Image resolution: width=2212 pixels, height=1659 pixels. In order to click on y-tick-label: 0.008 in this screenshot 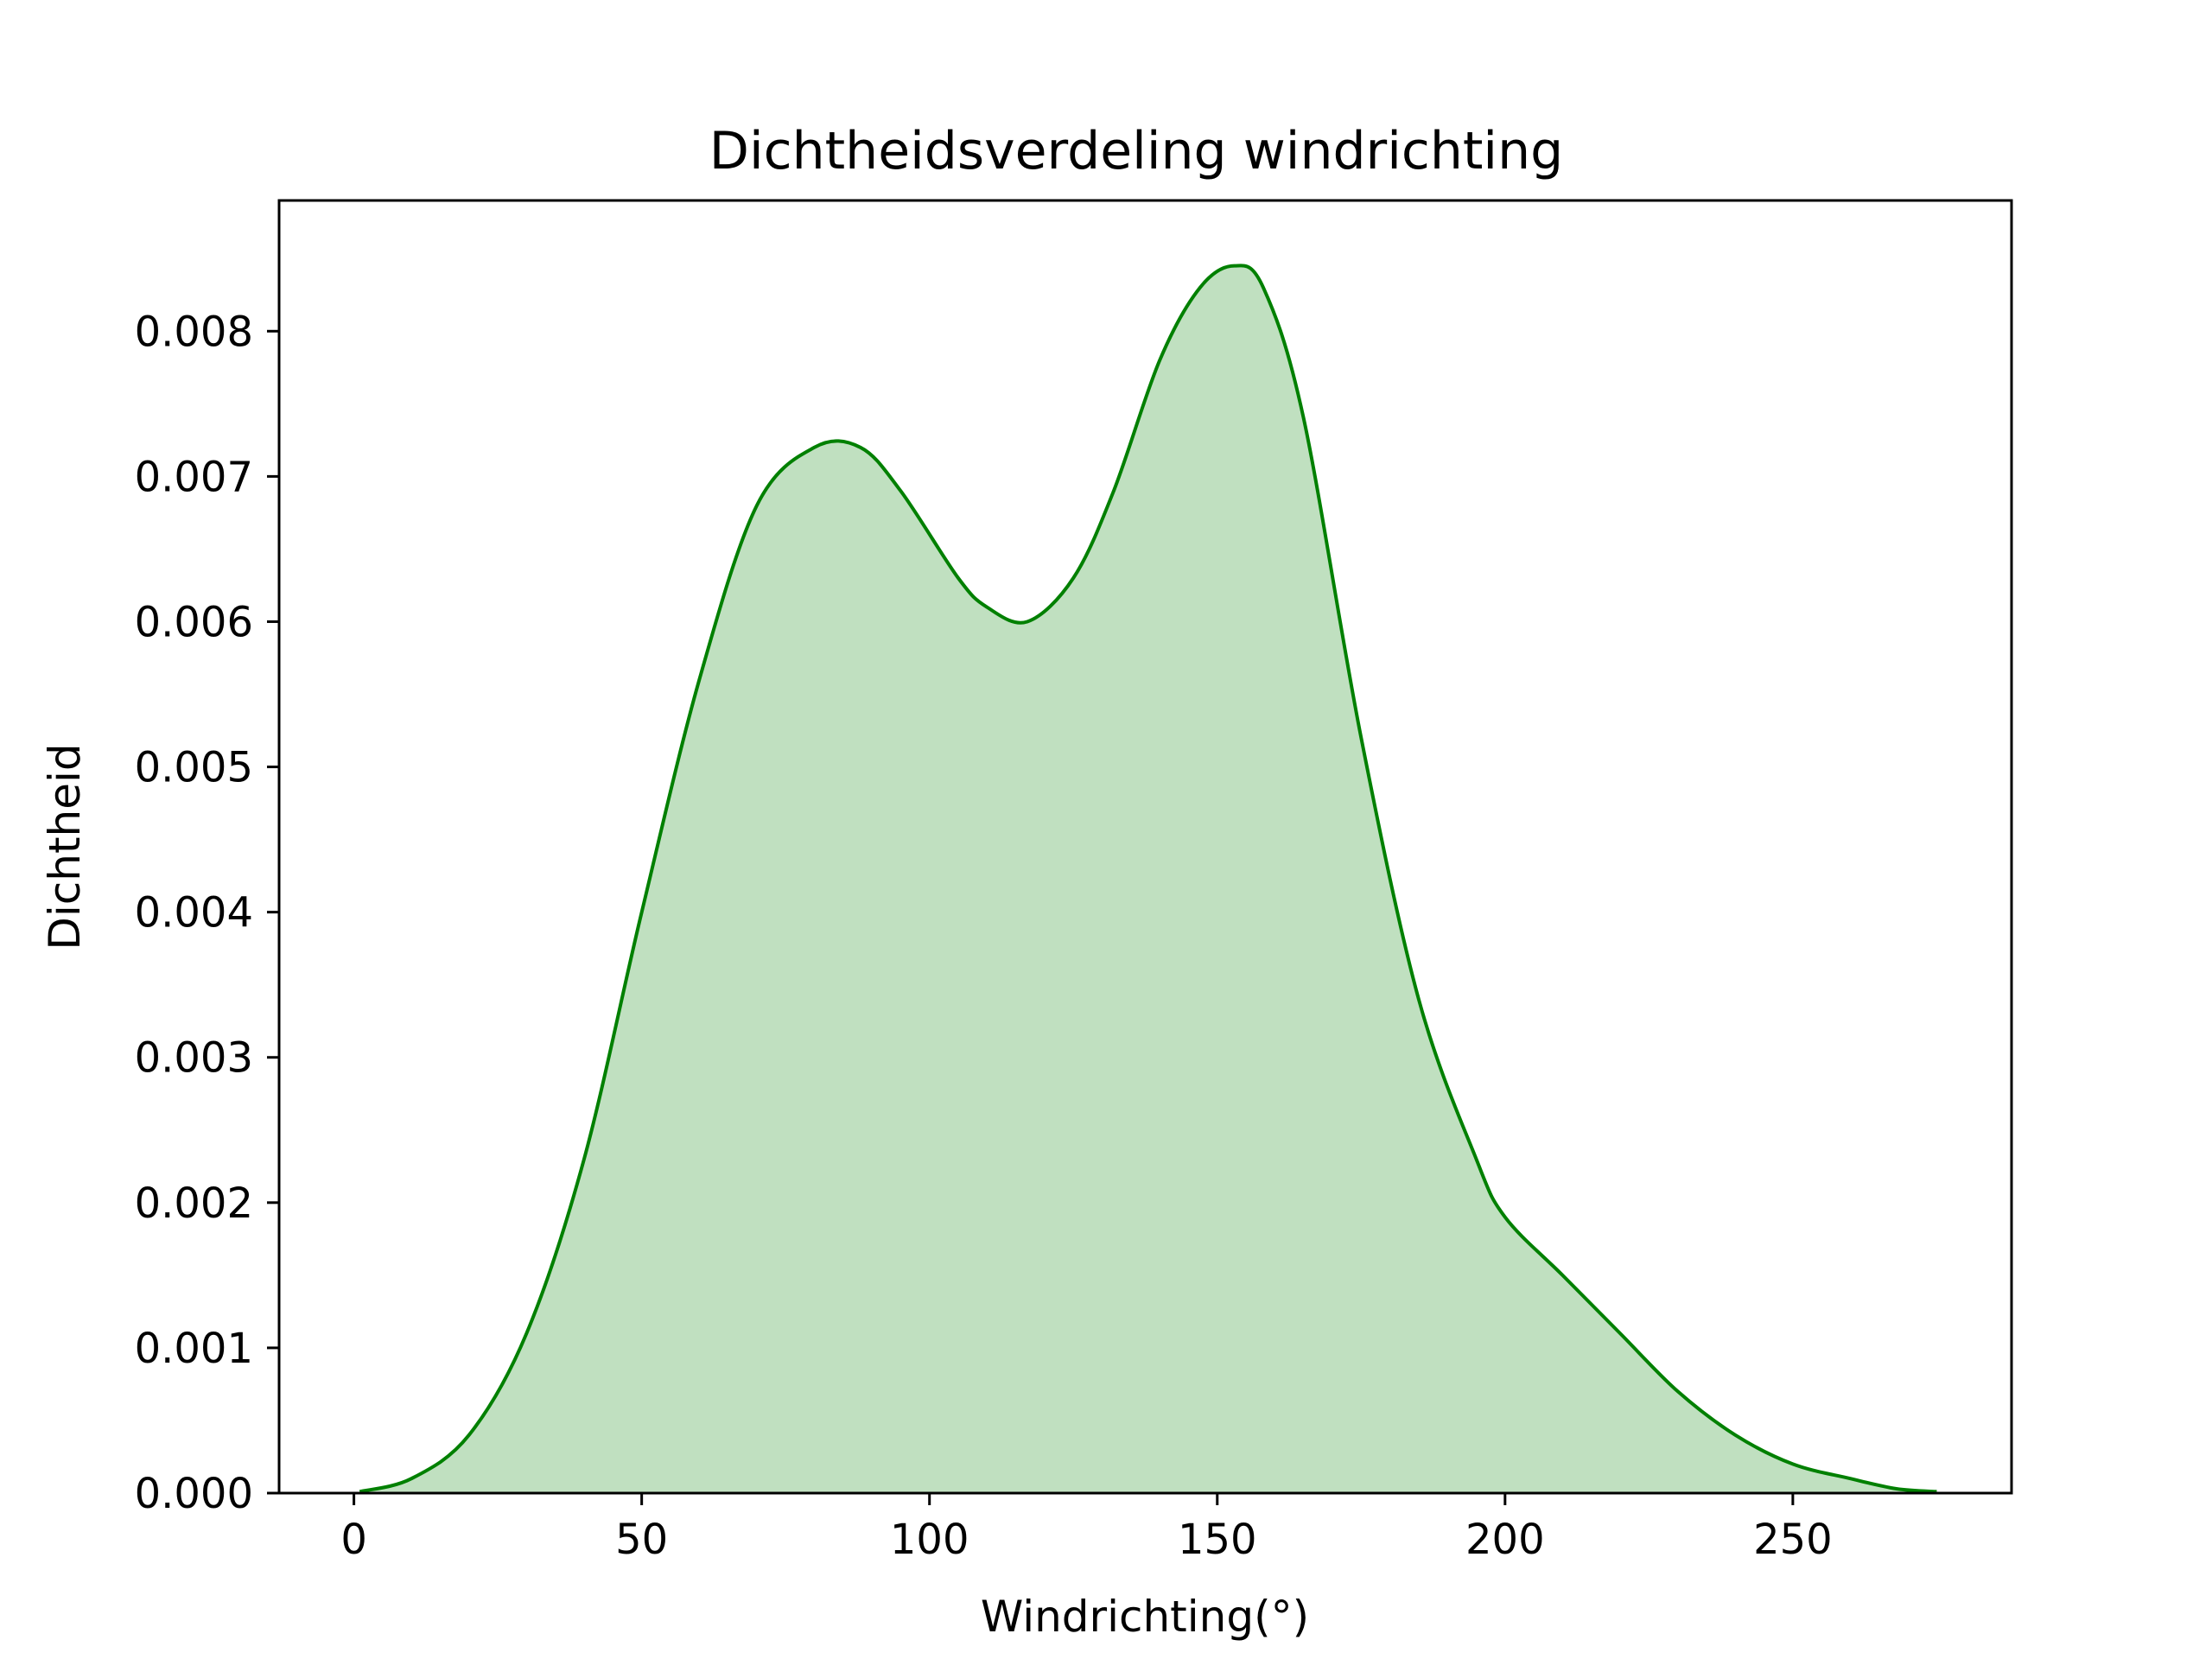, I will do `click(194, 332)`.